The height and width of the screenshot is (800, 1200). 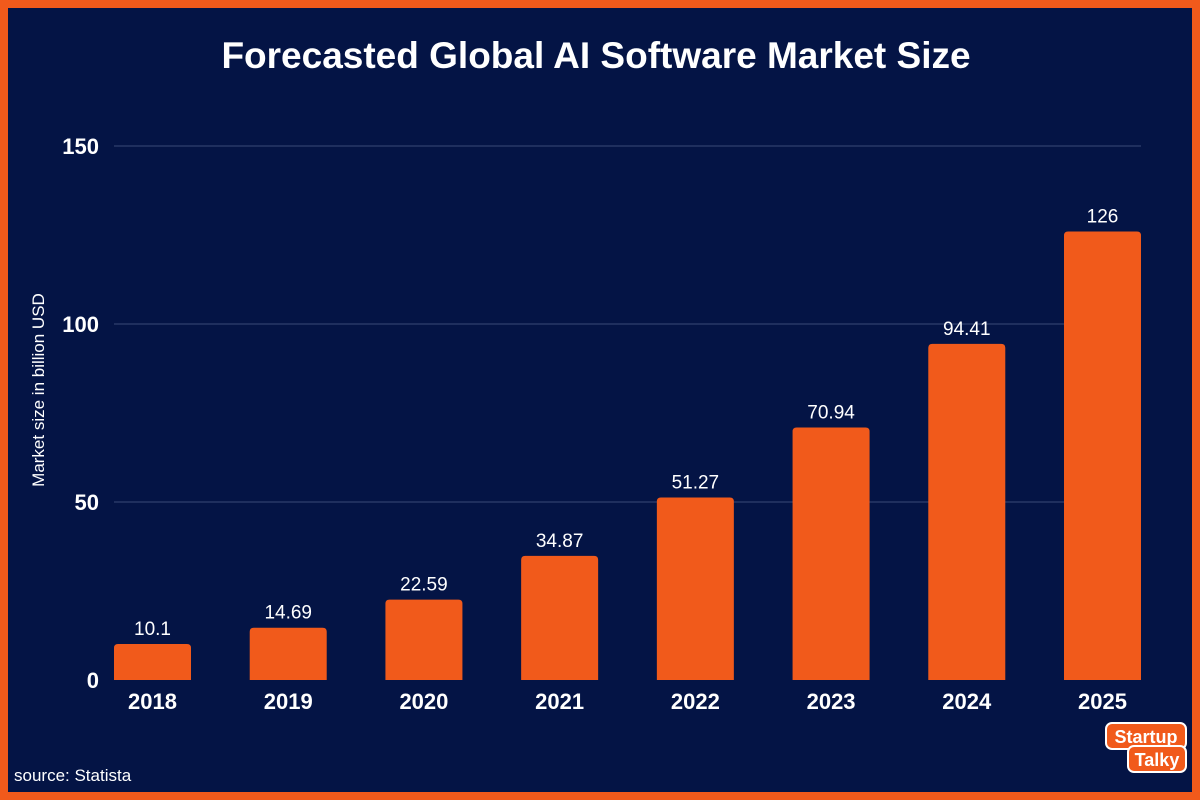 I want to click on x-tick-2019: 2019, so click(x=288, y=701).